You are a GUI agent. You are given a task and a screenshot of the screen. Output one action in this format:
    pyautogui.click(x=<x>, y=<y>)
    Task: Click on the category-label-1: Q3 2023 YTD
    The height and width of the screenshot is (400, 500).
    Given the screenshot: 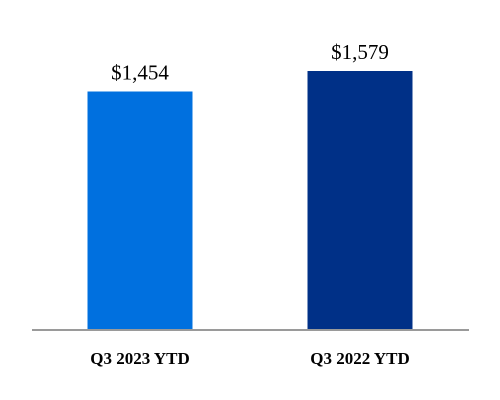 What is the action you would take?
    pyautogui.click(x=140, y=358)
    